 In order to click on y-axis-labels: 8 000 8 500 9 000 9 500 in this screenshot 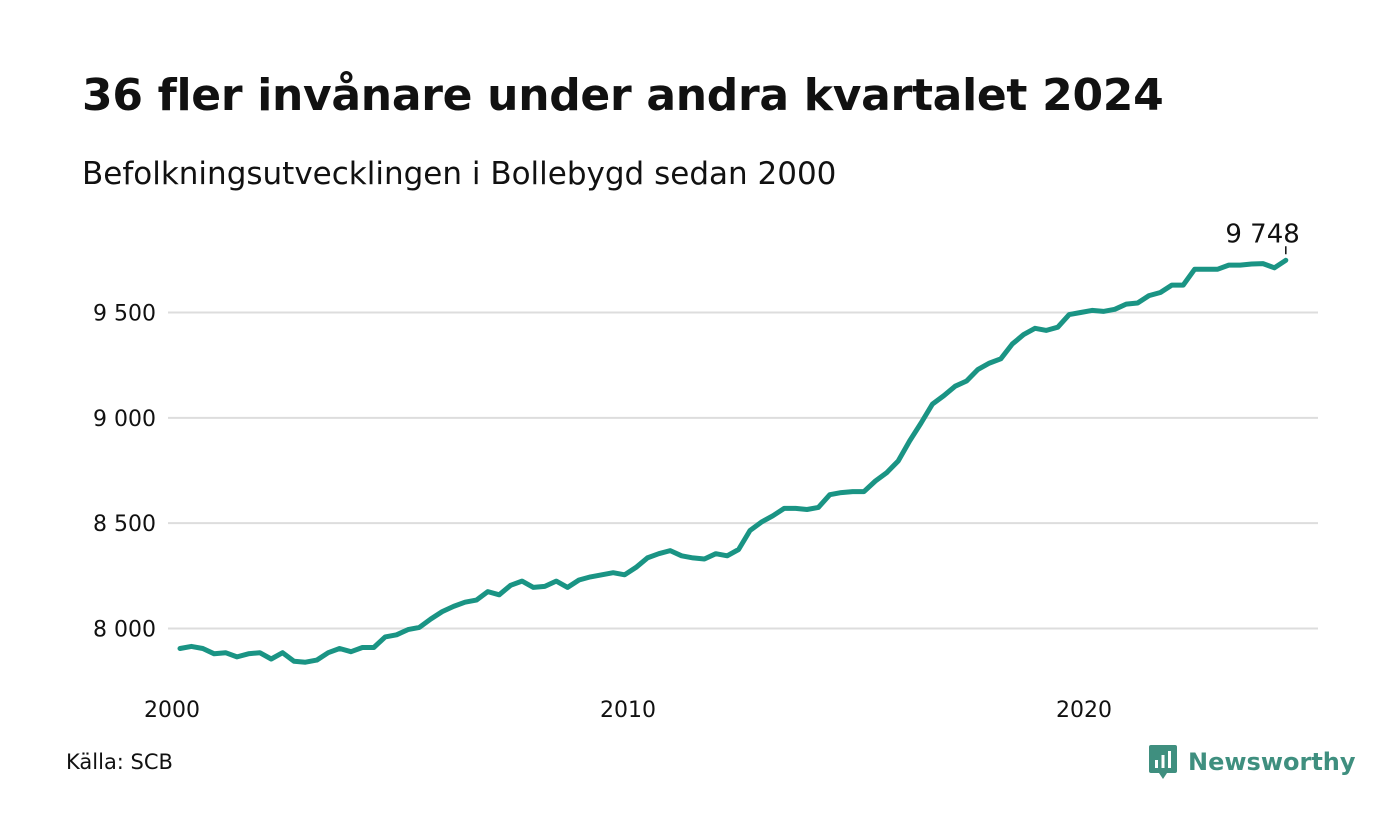, I will do `click(124, 472)`.